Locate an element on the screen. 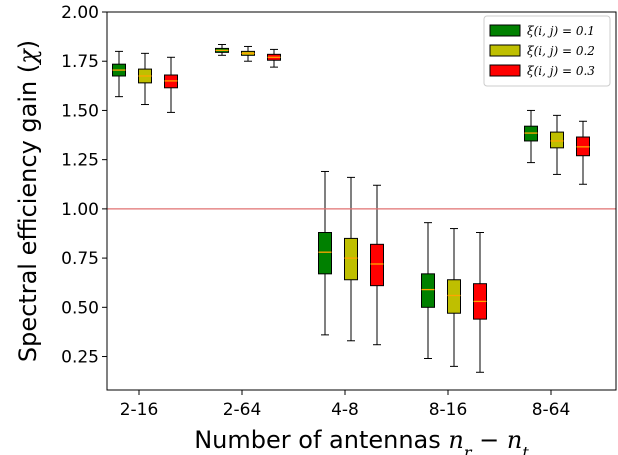 This screenshot has width=618, height=455. x-tick-label: 2-64 is located at coordinates (242, 410).